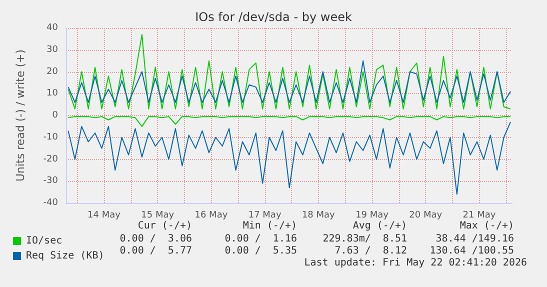 This screenshot has height=287, width=547. What do you see at coordinates (52, 28) in the screenshot?
I see `y-tick-label: 40` at bounding box center [52, 28].